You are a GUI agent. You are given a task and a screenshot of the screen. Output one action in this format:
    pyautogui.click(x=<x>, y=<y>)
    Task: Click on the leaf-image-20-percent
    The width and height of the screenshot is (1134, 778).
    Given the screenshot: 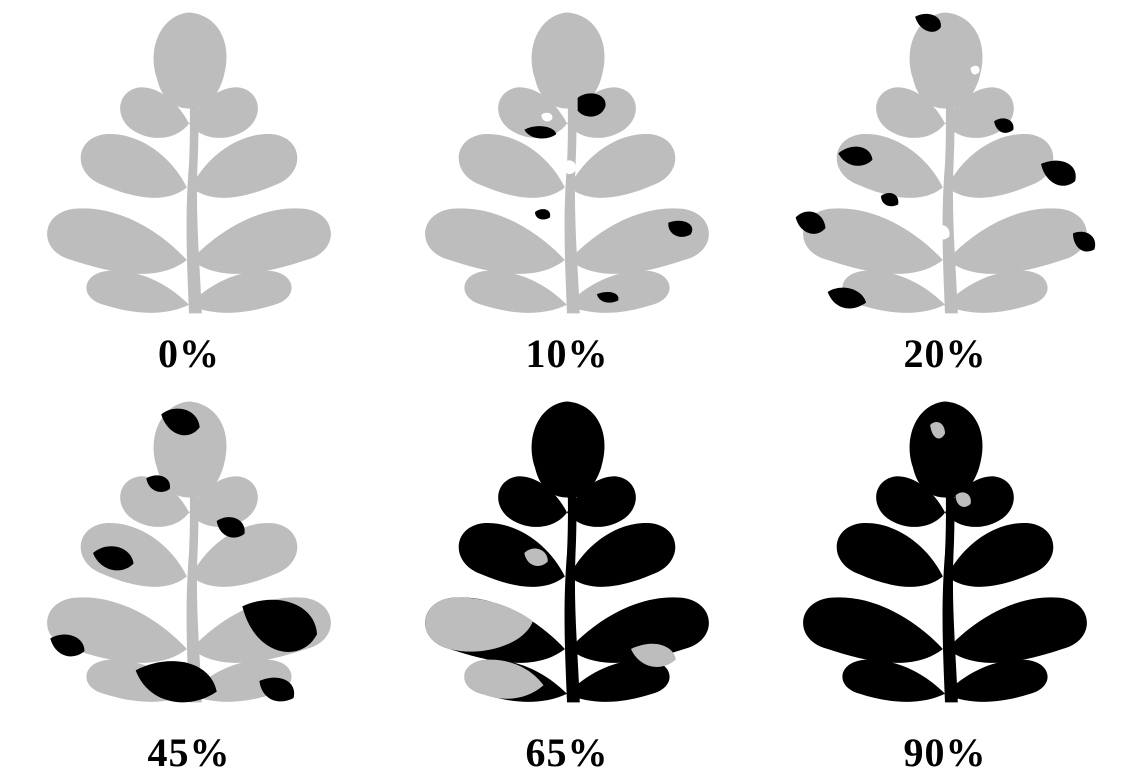 What is the action you would take?
    pyautogui.click(x=945, y=163)
    